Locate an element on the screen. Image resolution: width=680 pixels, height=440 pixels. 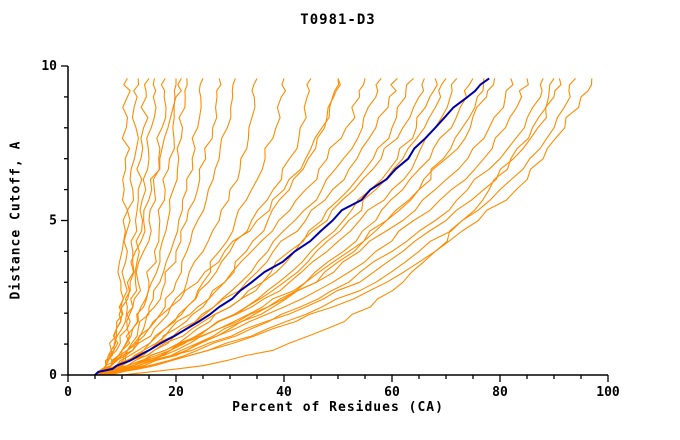
x-tick-label: 20 is located at coordinates (176, 392).